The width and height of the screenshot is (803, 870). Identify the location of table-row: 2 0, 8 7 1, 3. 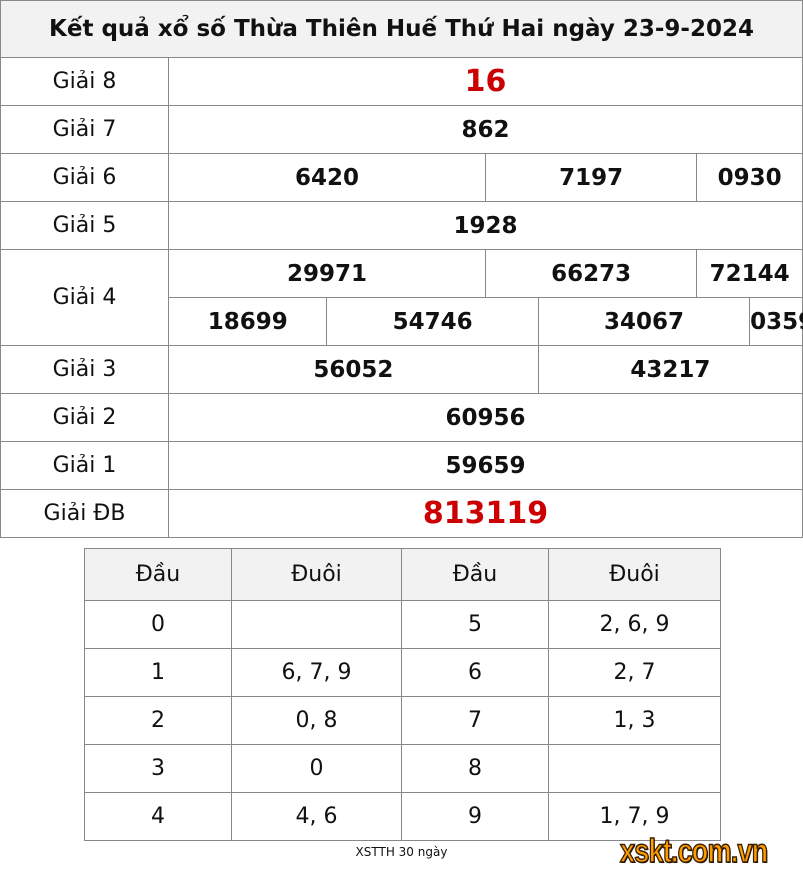
(402, 720).